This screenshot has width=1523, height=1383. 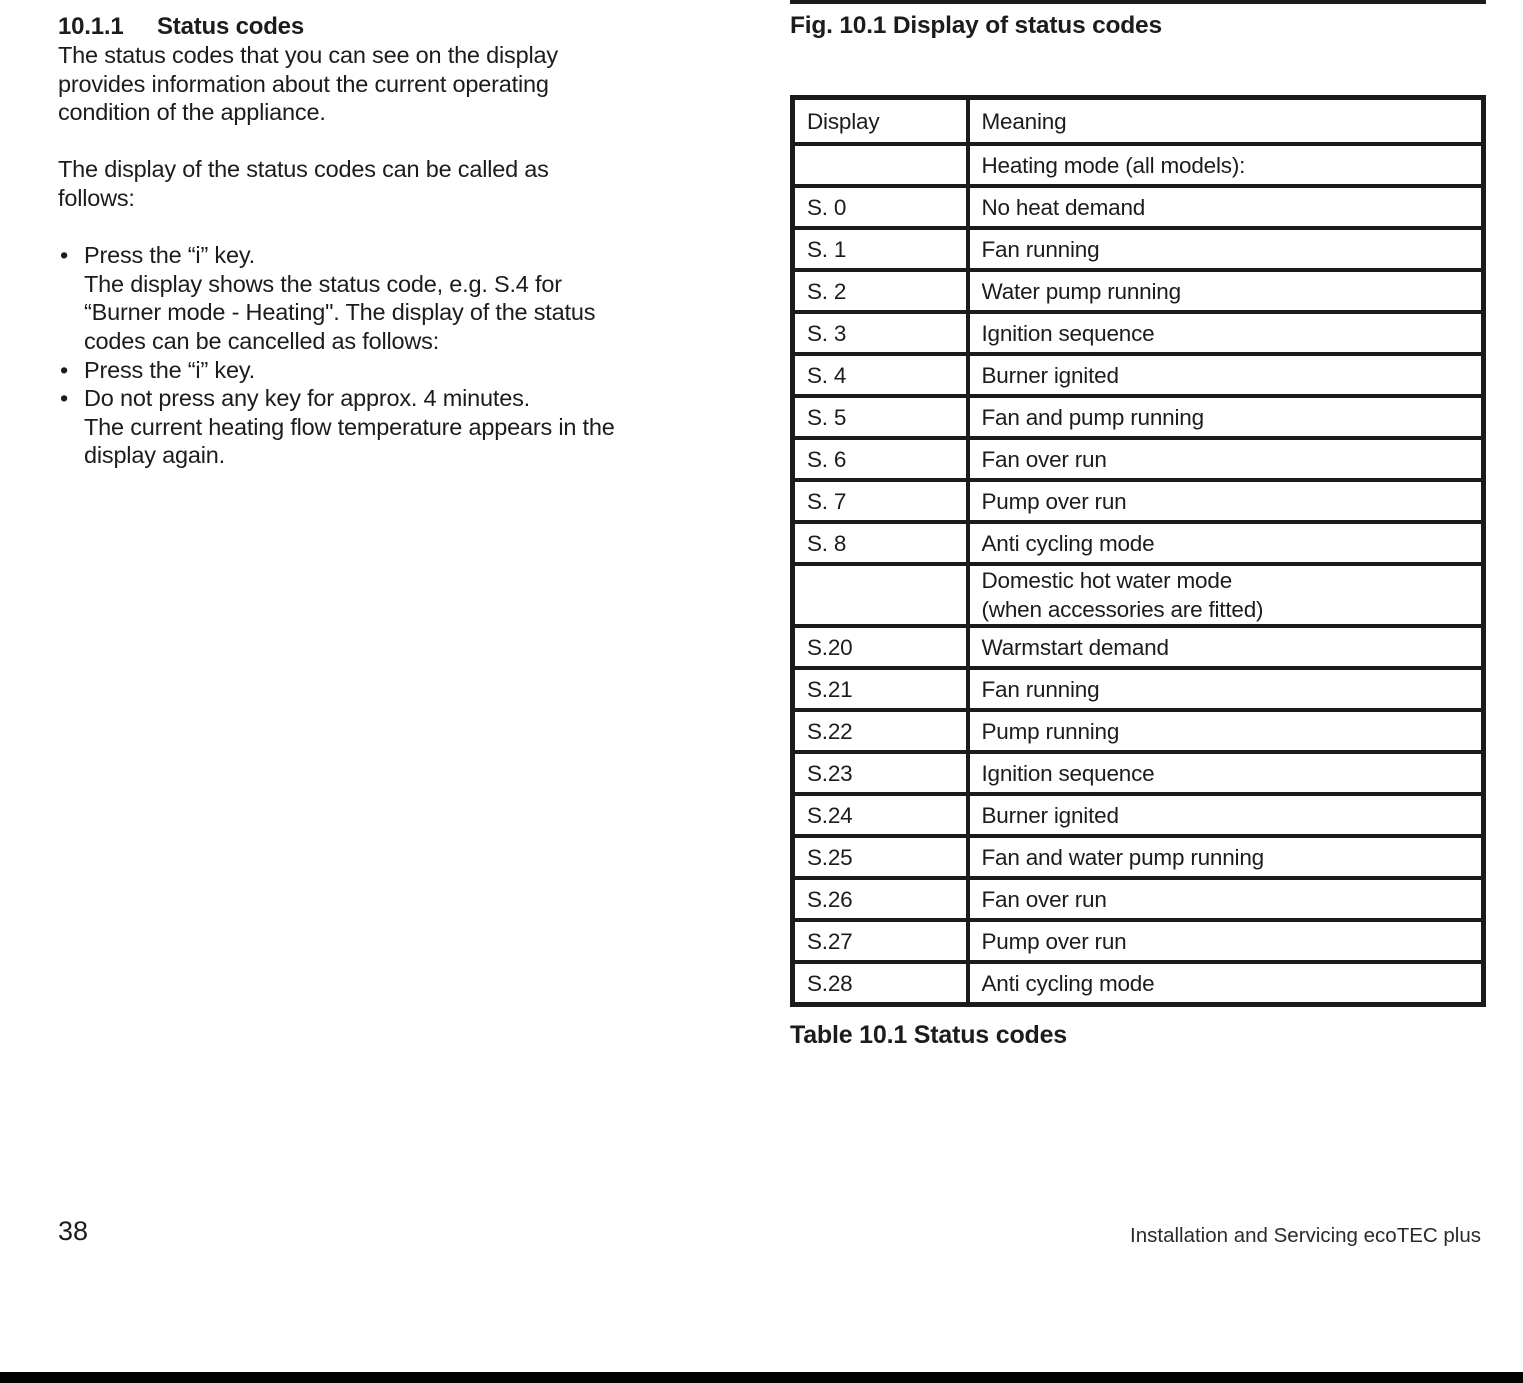 I want to click on table-row: S. 3 Ignition sequence, so click(x=1138, y=333).